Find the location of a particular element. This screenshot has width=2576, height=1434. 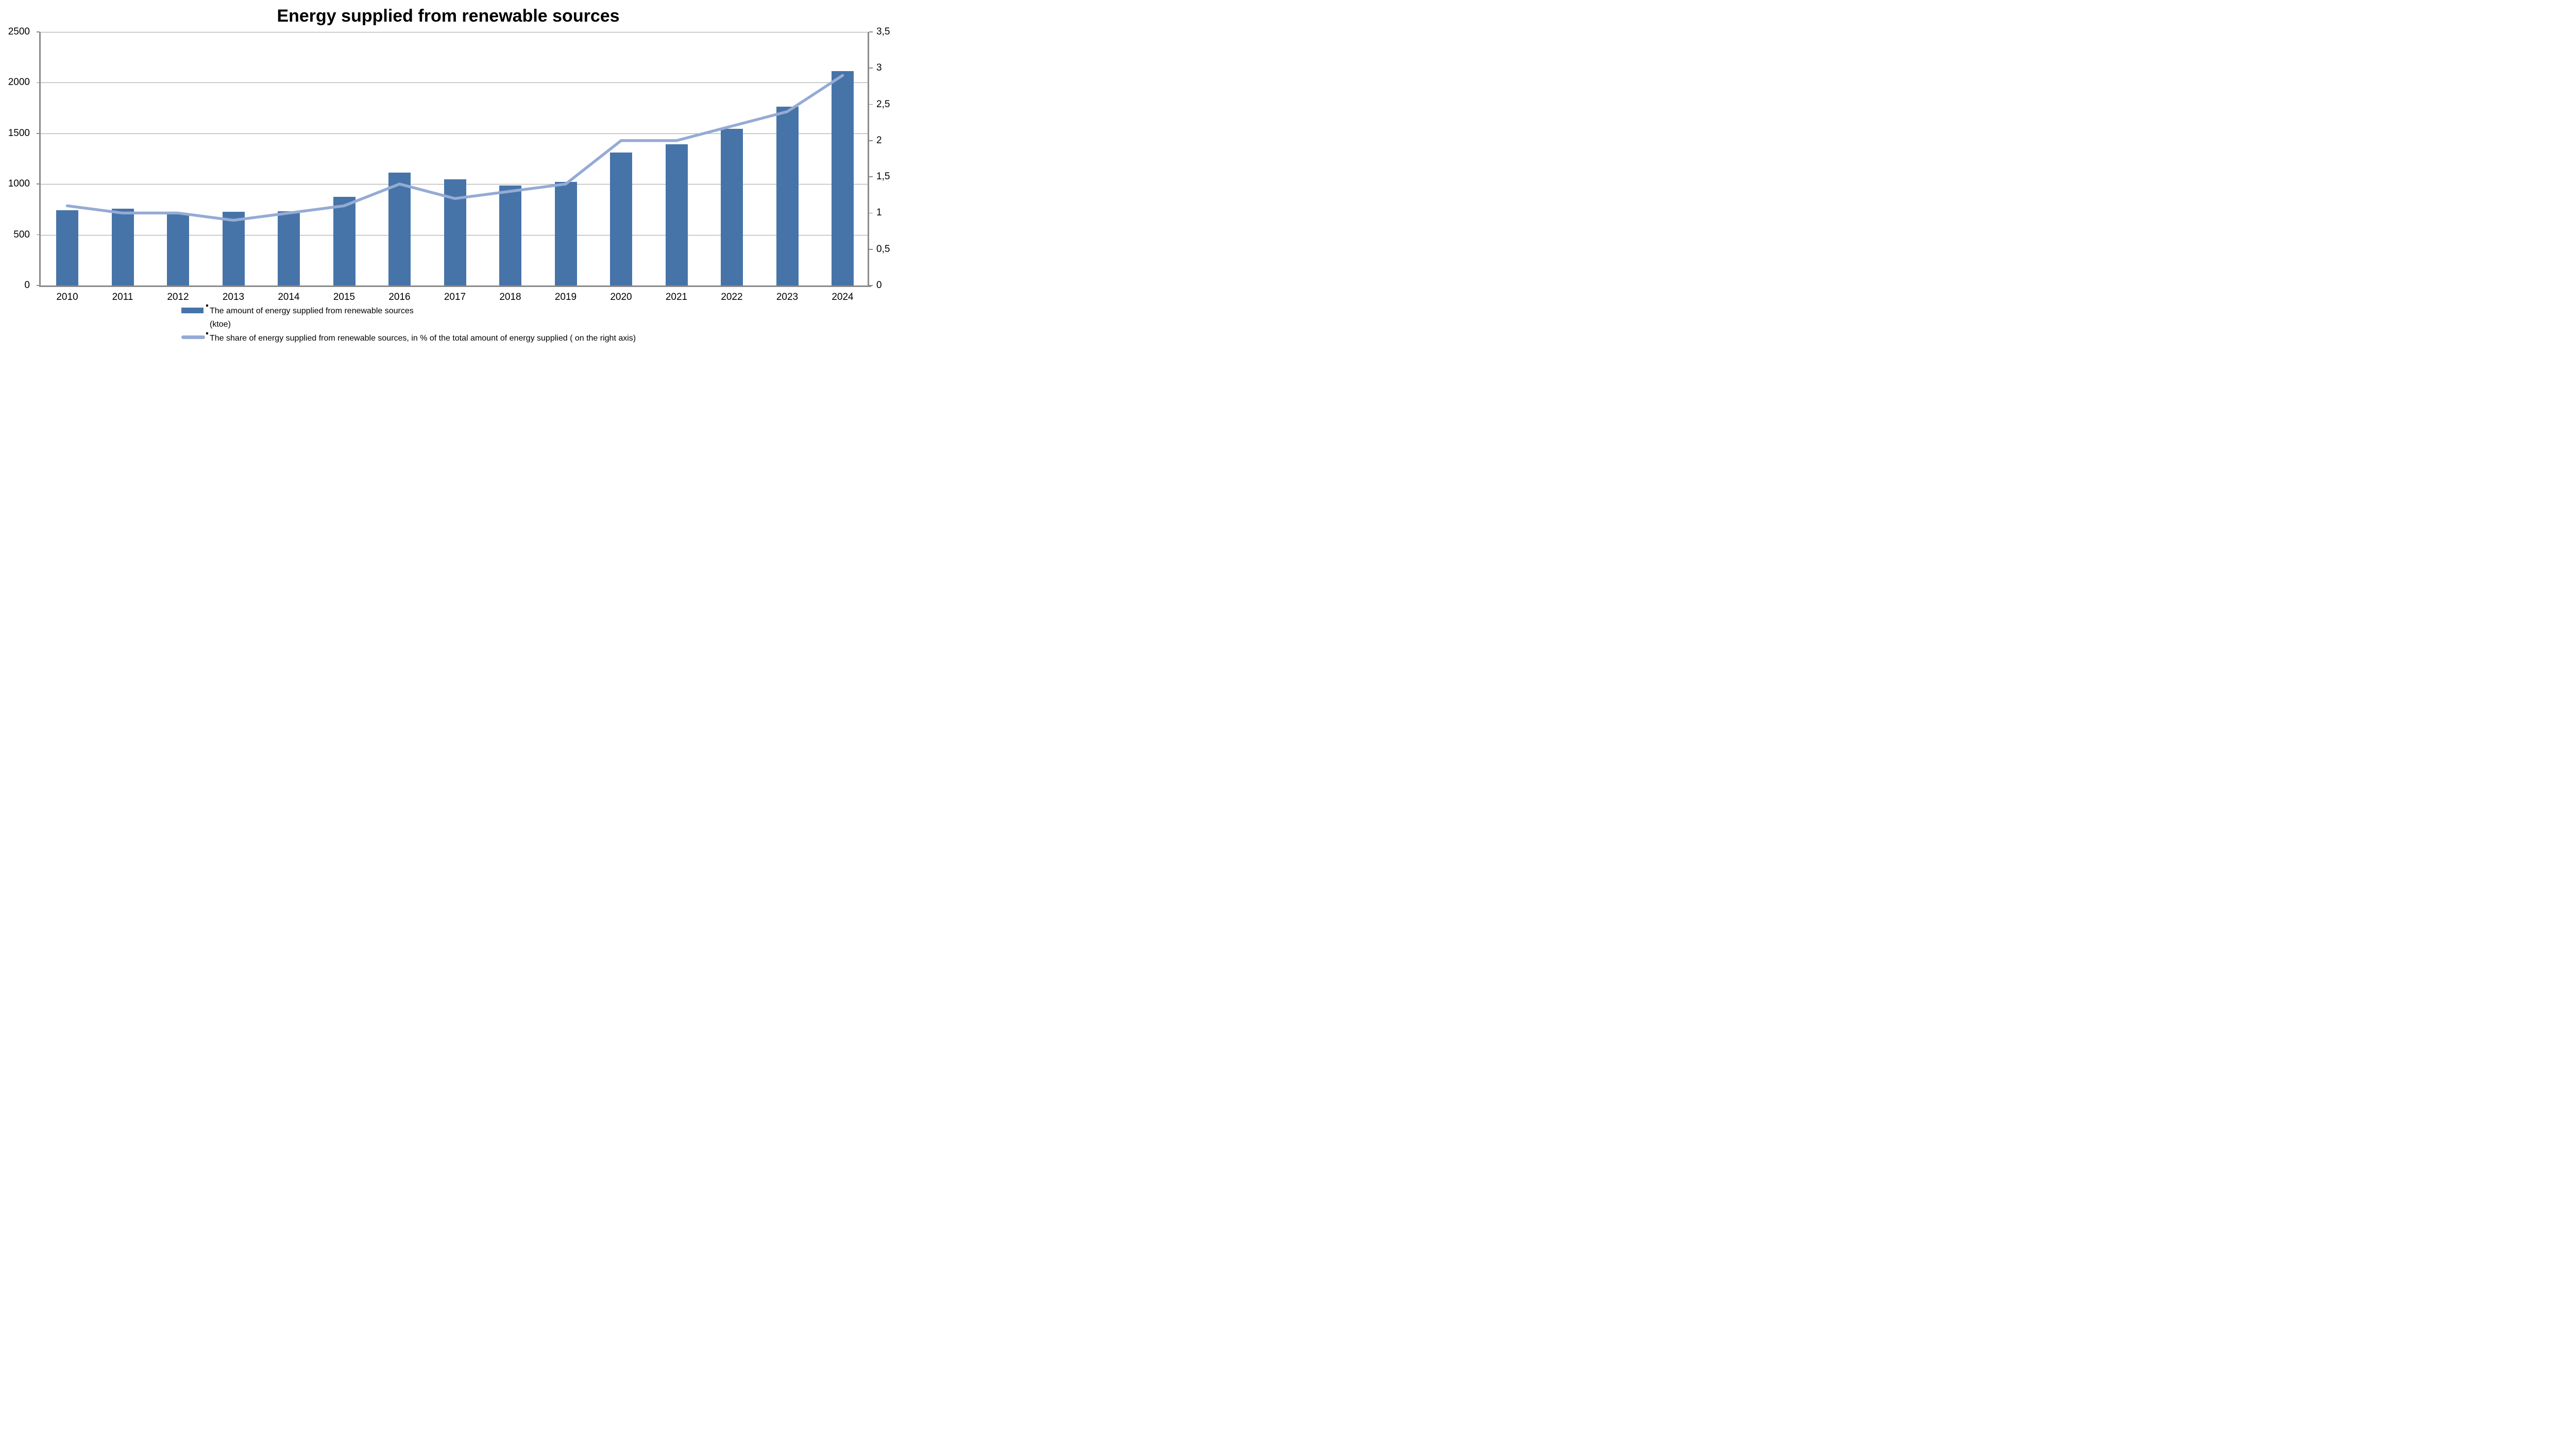

bar-2012 is located at coordinates (178, 249).